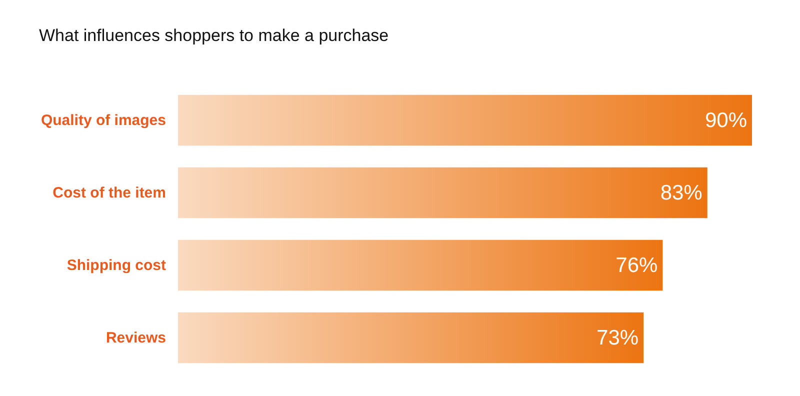 This screenshot has width=800, height=396. I want to click on y-tick-label: Cost of the item, so click(109, 193).